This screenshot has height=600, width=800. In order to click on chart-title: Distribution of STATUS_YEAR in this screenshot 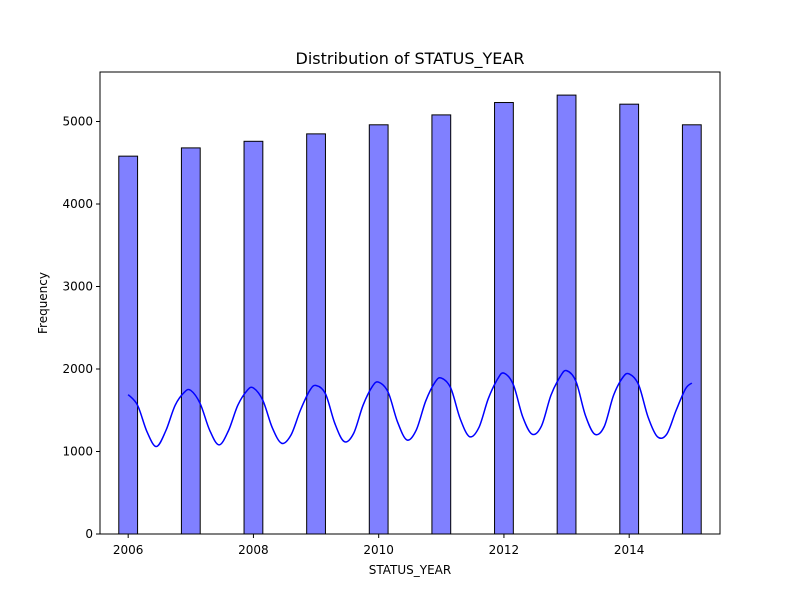, I will do `click(410, 59)`.